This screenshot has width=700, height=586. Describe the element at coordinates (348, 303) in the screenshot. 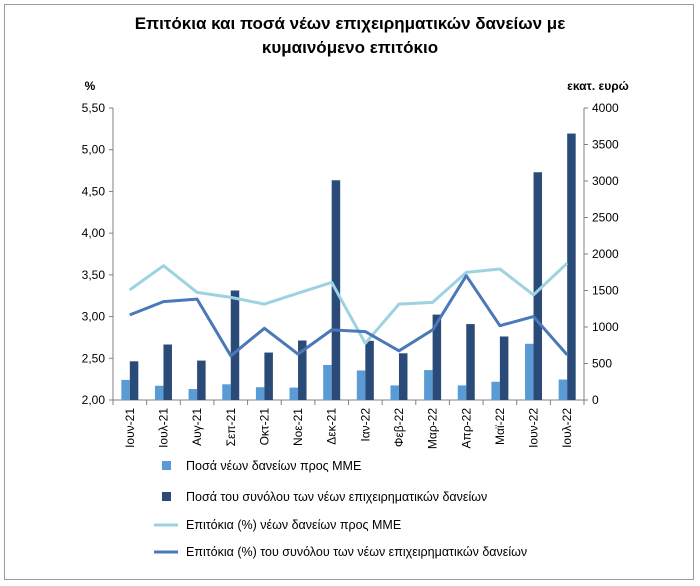

I see `line-sme-rate` at that location.